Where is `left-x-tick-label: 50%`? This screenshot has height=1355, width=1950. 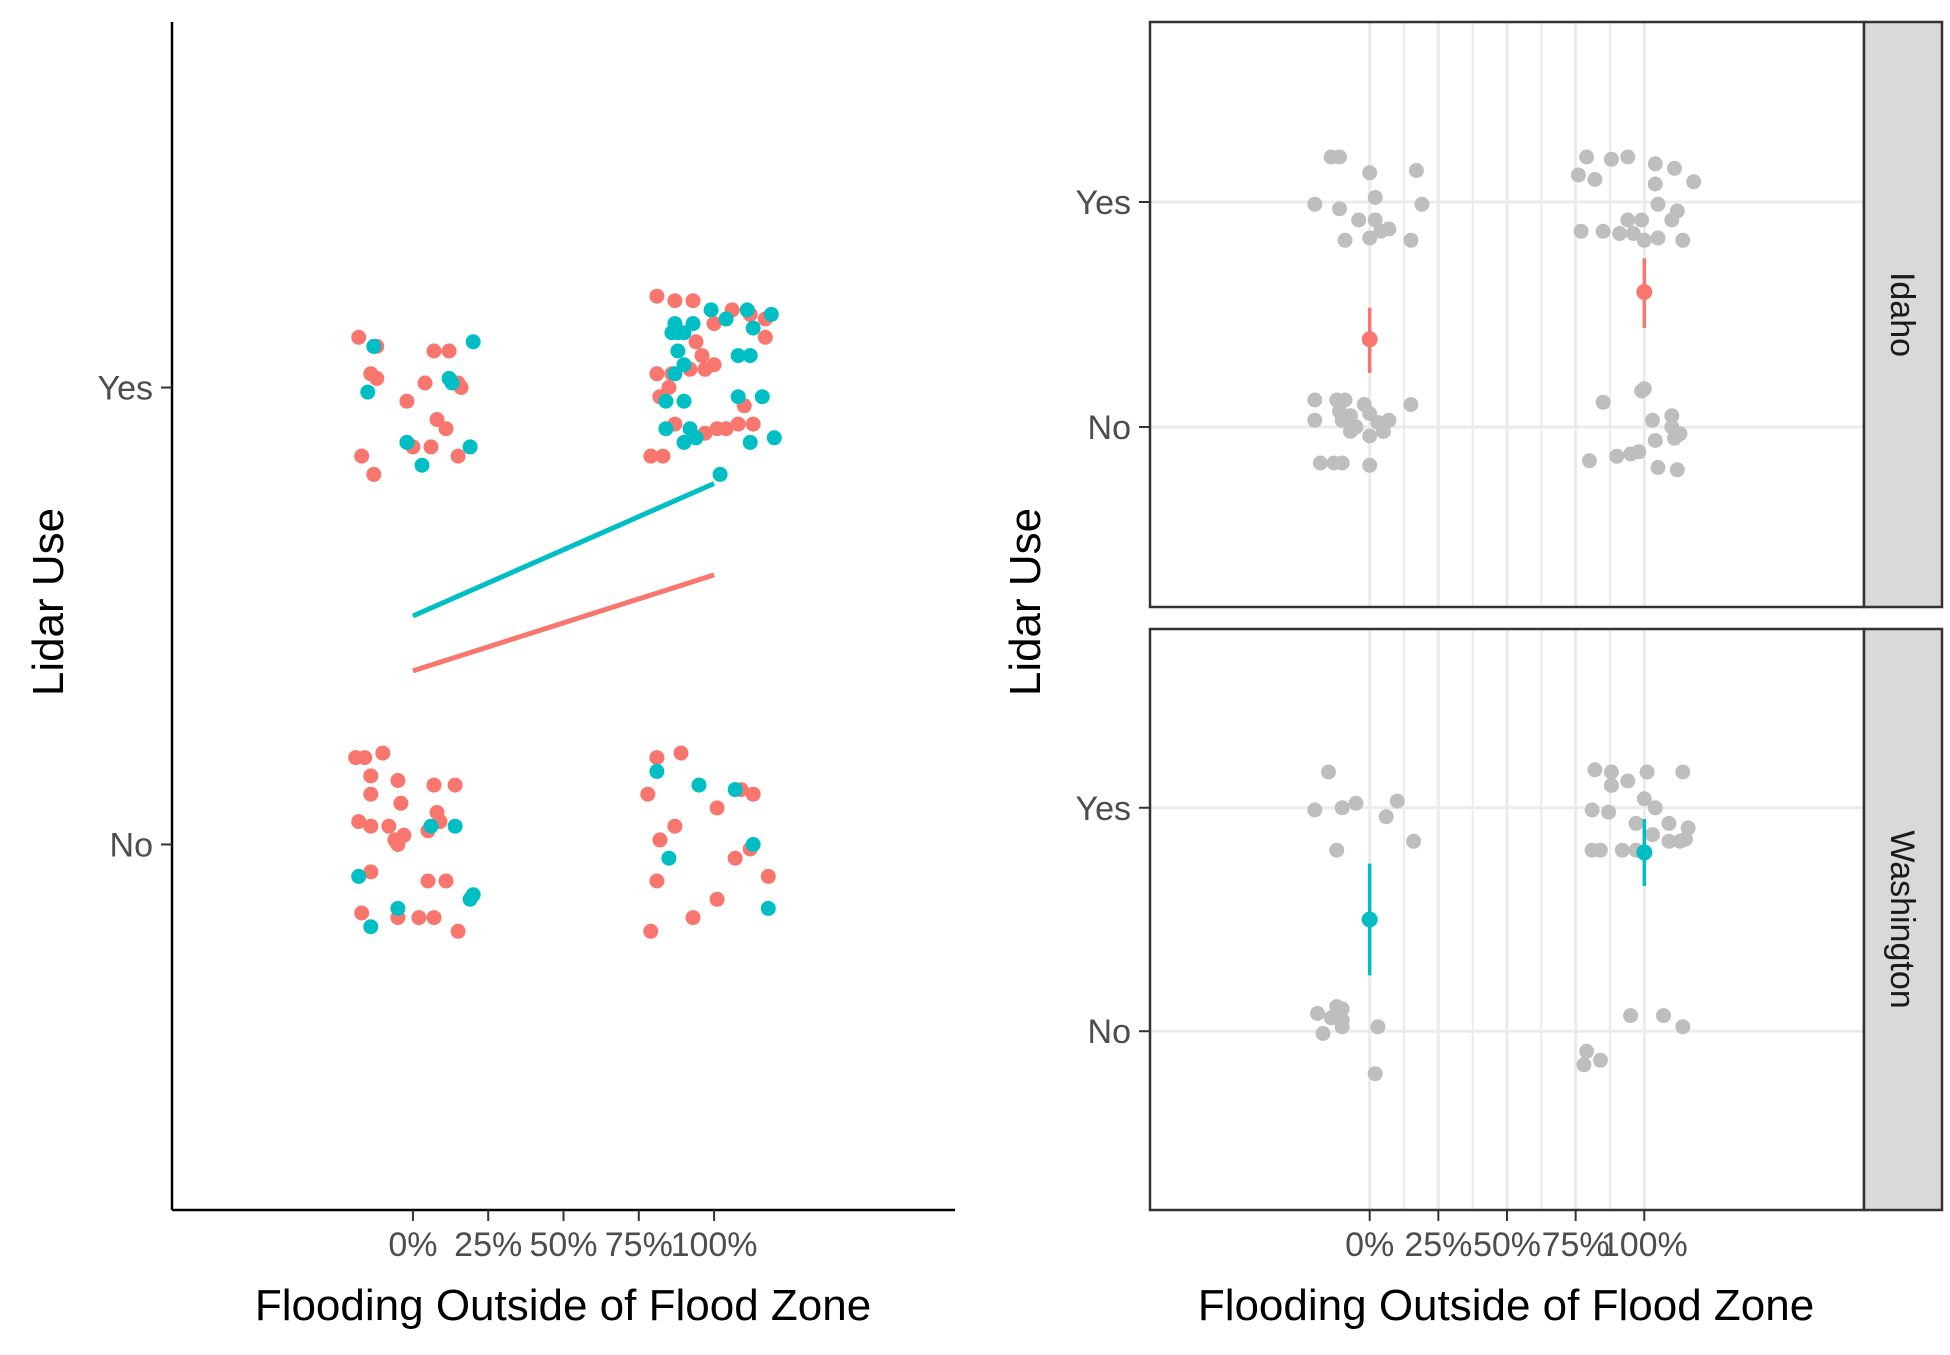
left-x-tick-label: 50% is located at coordinates (563, 1245).